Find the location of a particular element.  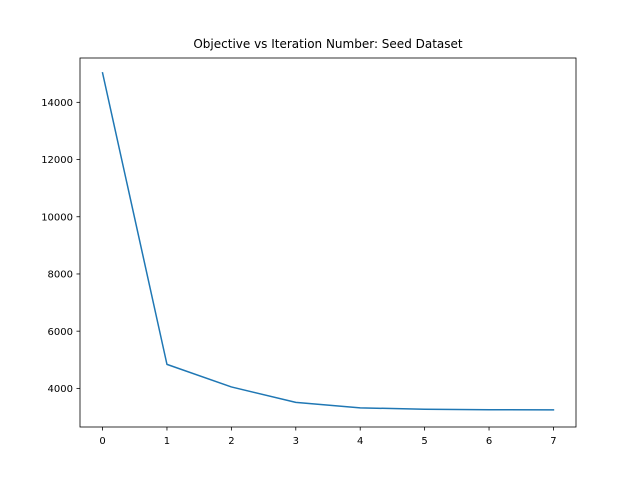

x-tick-label: 5 is located at coordinates (424, 441).